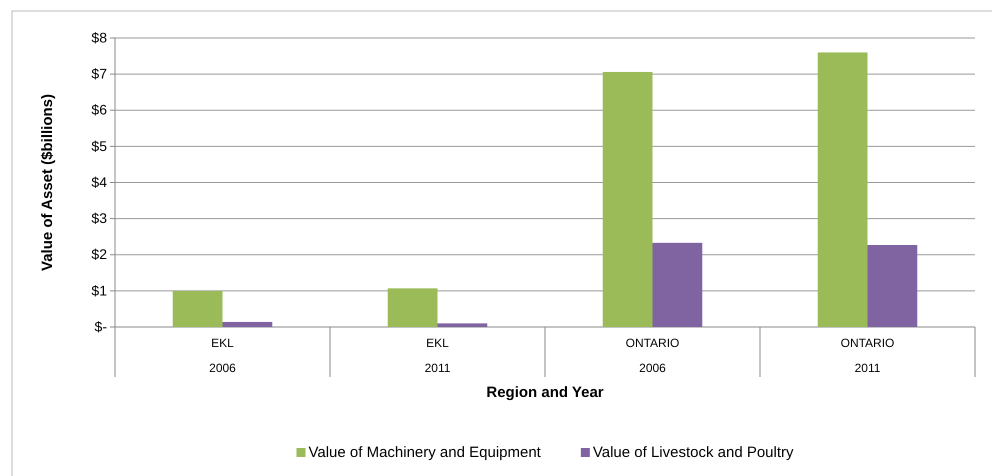 This screenshot has width=992, height=476. What do you see at coordinates (99, 290) in the screenshot?
I see `y-tick-label: $1` at bounding box center [99, 290].